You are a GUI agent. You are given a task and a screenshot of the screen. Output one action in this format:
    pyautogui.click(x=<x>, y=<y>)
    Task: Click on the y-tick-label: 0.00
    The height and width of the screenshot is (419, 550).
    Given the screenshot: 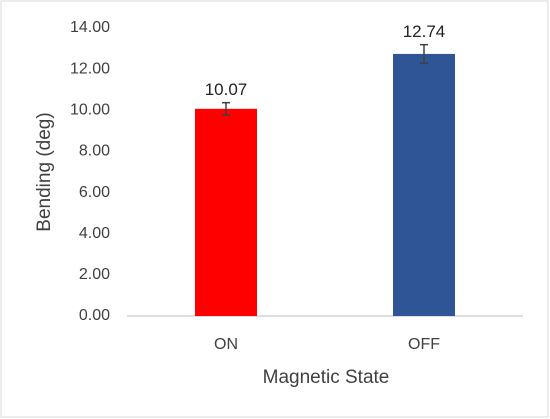 What is the action you would take?
    pyautogui.click(x=94, y=315)
    